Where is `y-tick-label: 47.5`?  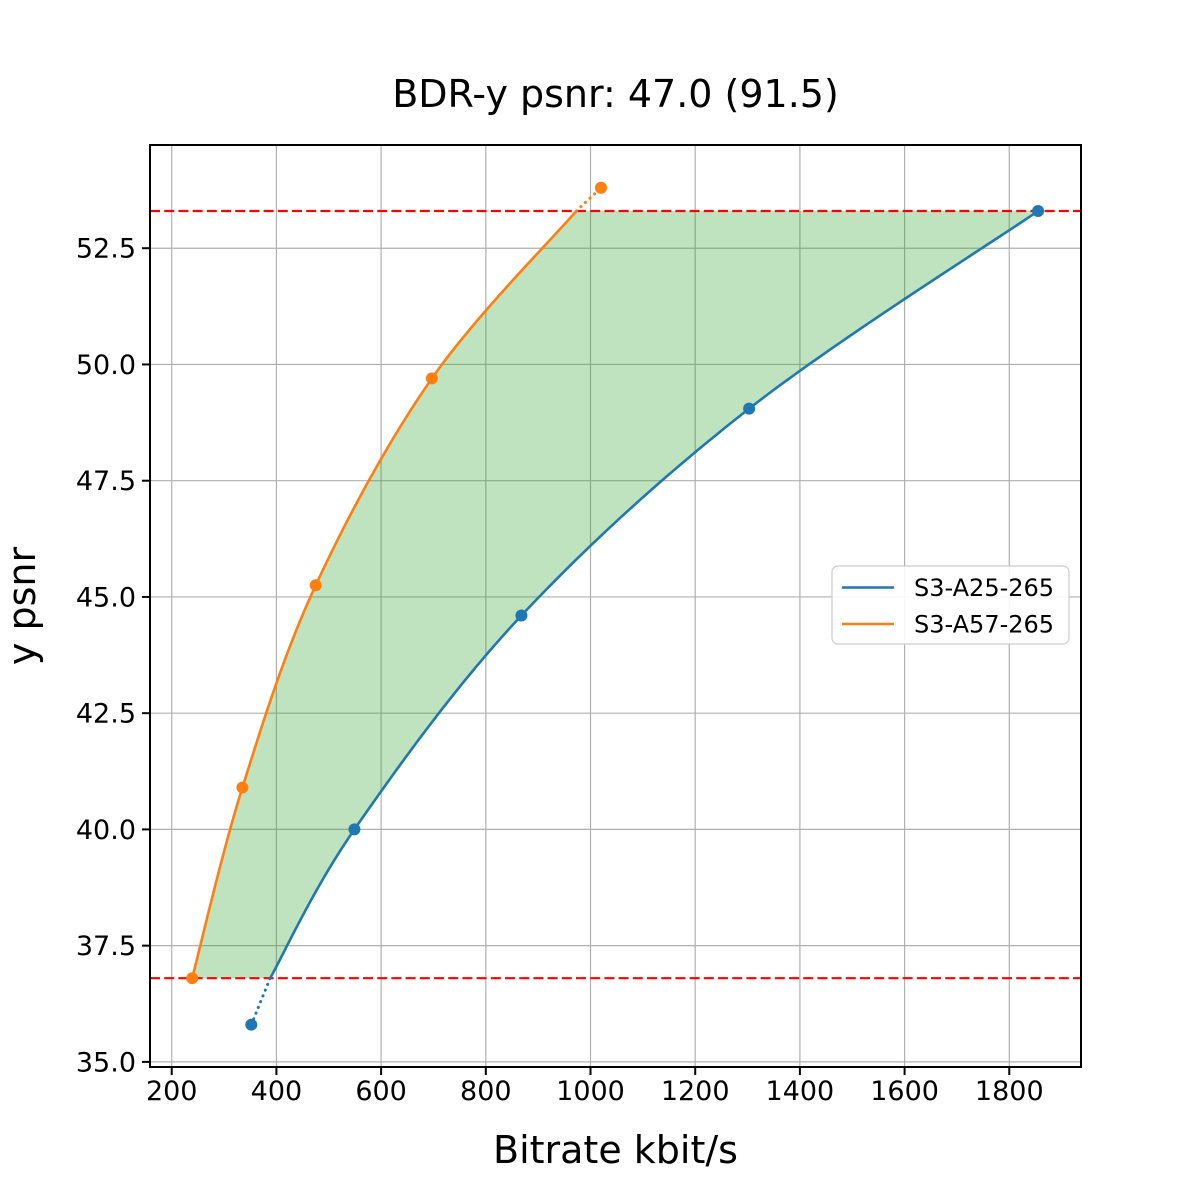 y-tick-label: 47.5 is located at coordinates (106, 481).